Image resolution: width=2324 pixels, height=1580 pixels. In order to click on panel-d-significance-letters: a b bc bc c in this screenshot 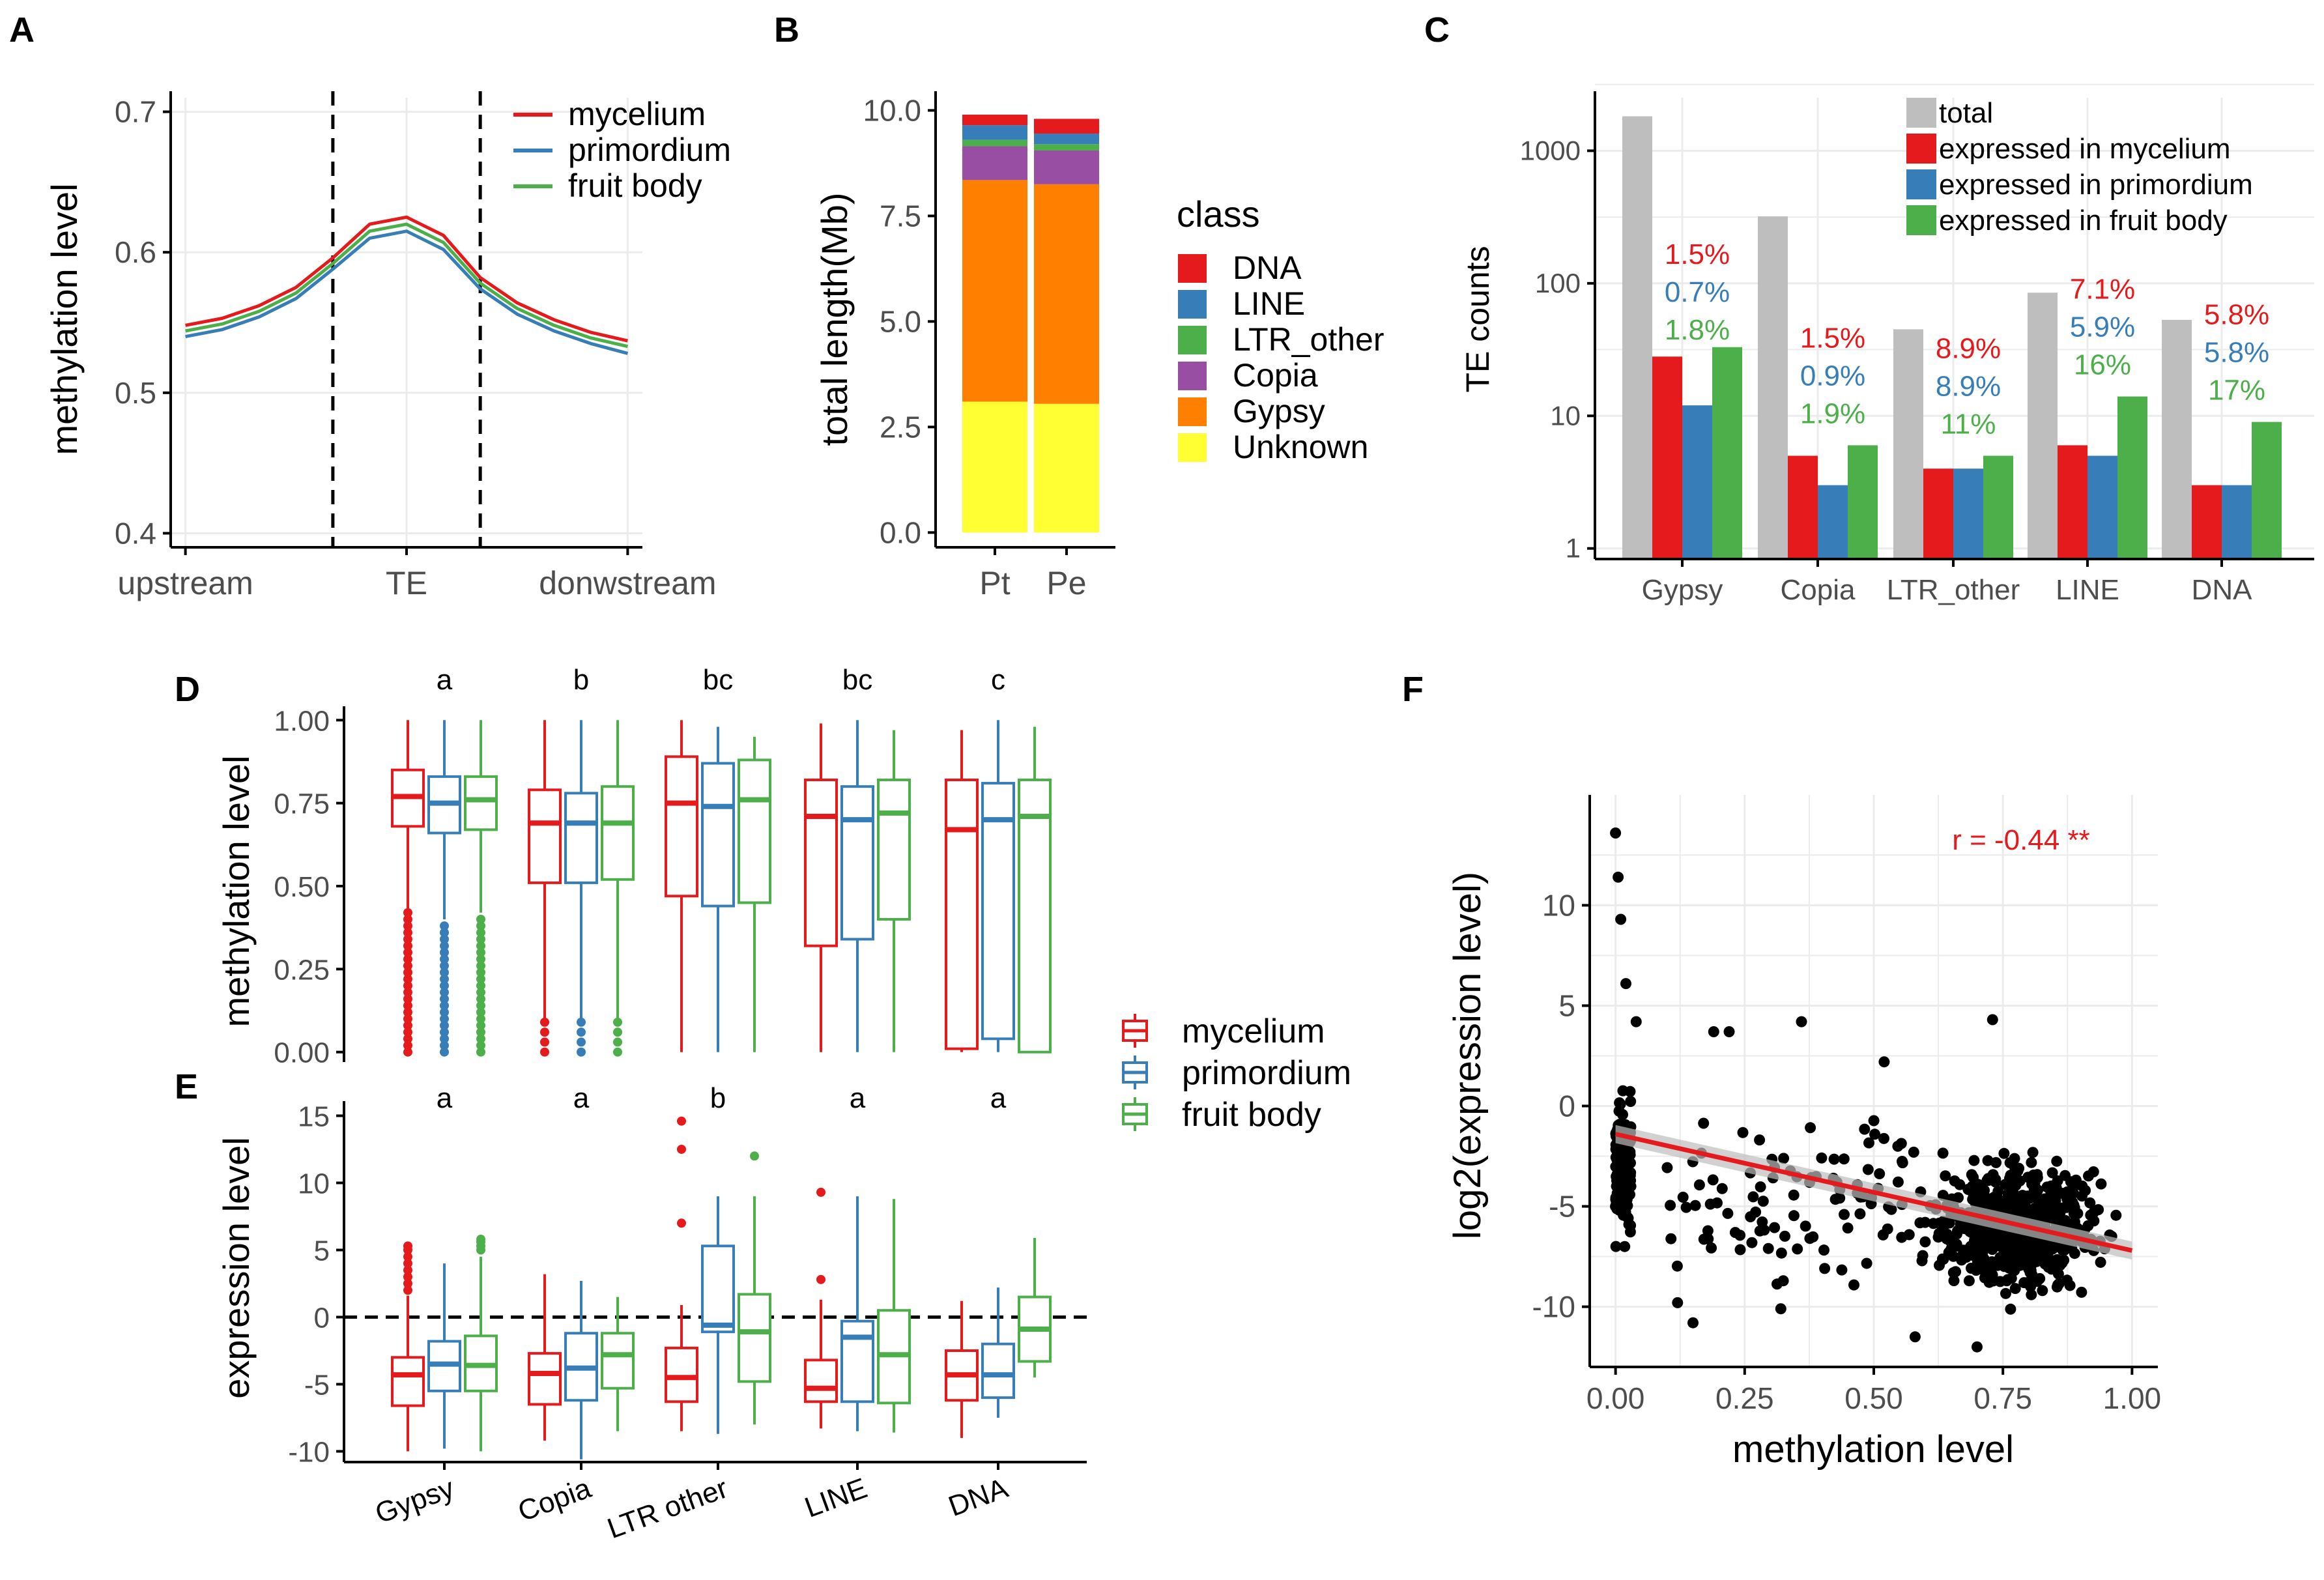, I will do `click(721, 680)`.